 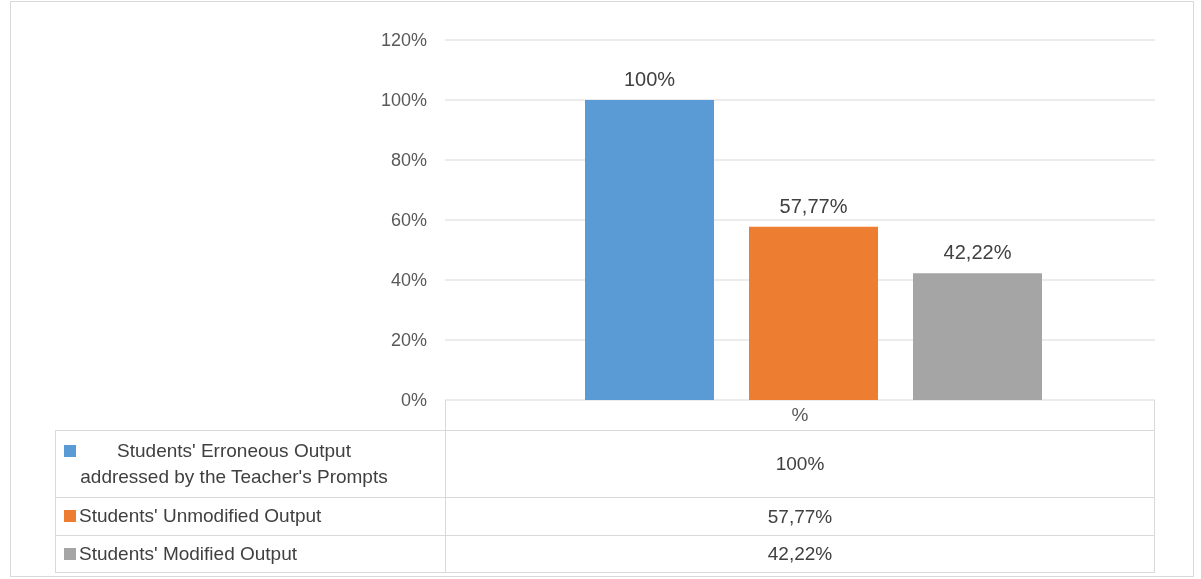 I want to click on y-tick-label: 20%, so click(x=408, y=340).